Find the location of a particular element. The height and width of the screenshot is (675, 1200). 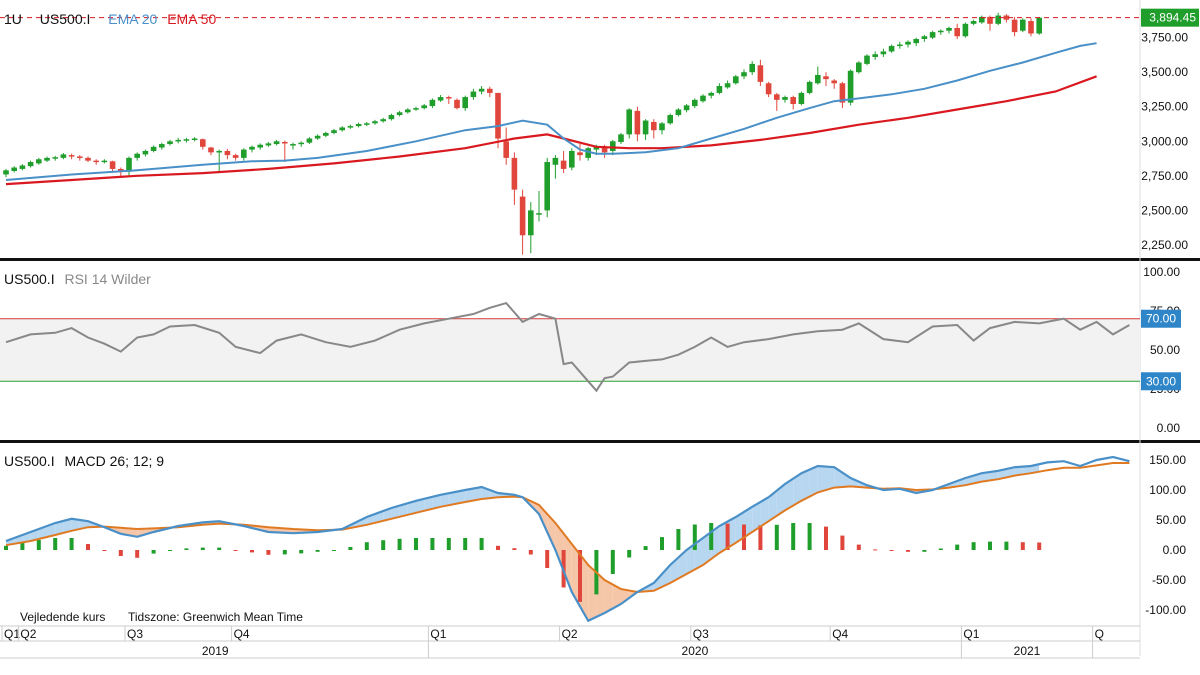

price-tick-label: 2,250.00 is located at coordinates (1164, 245).